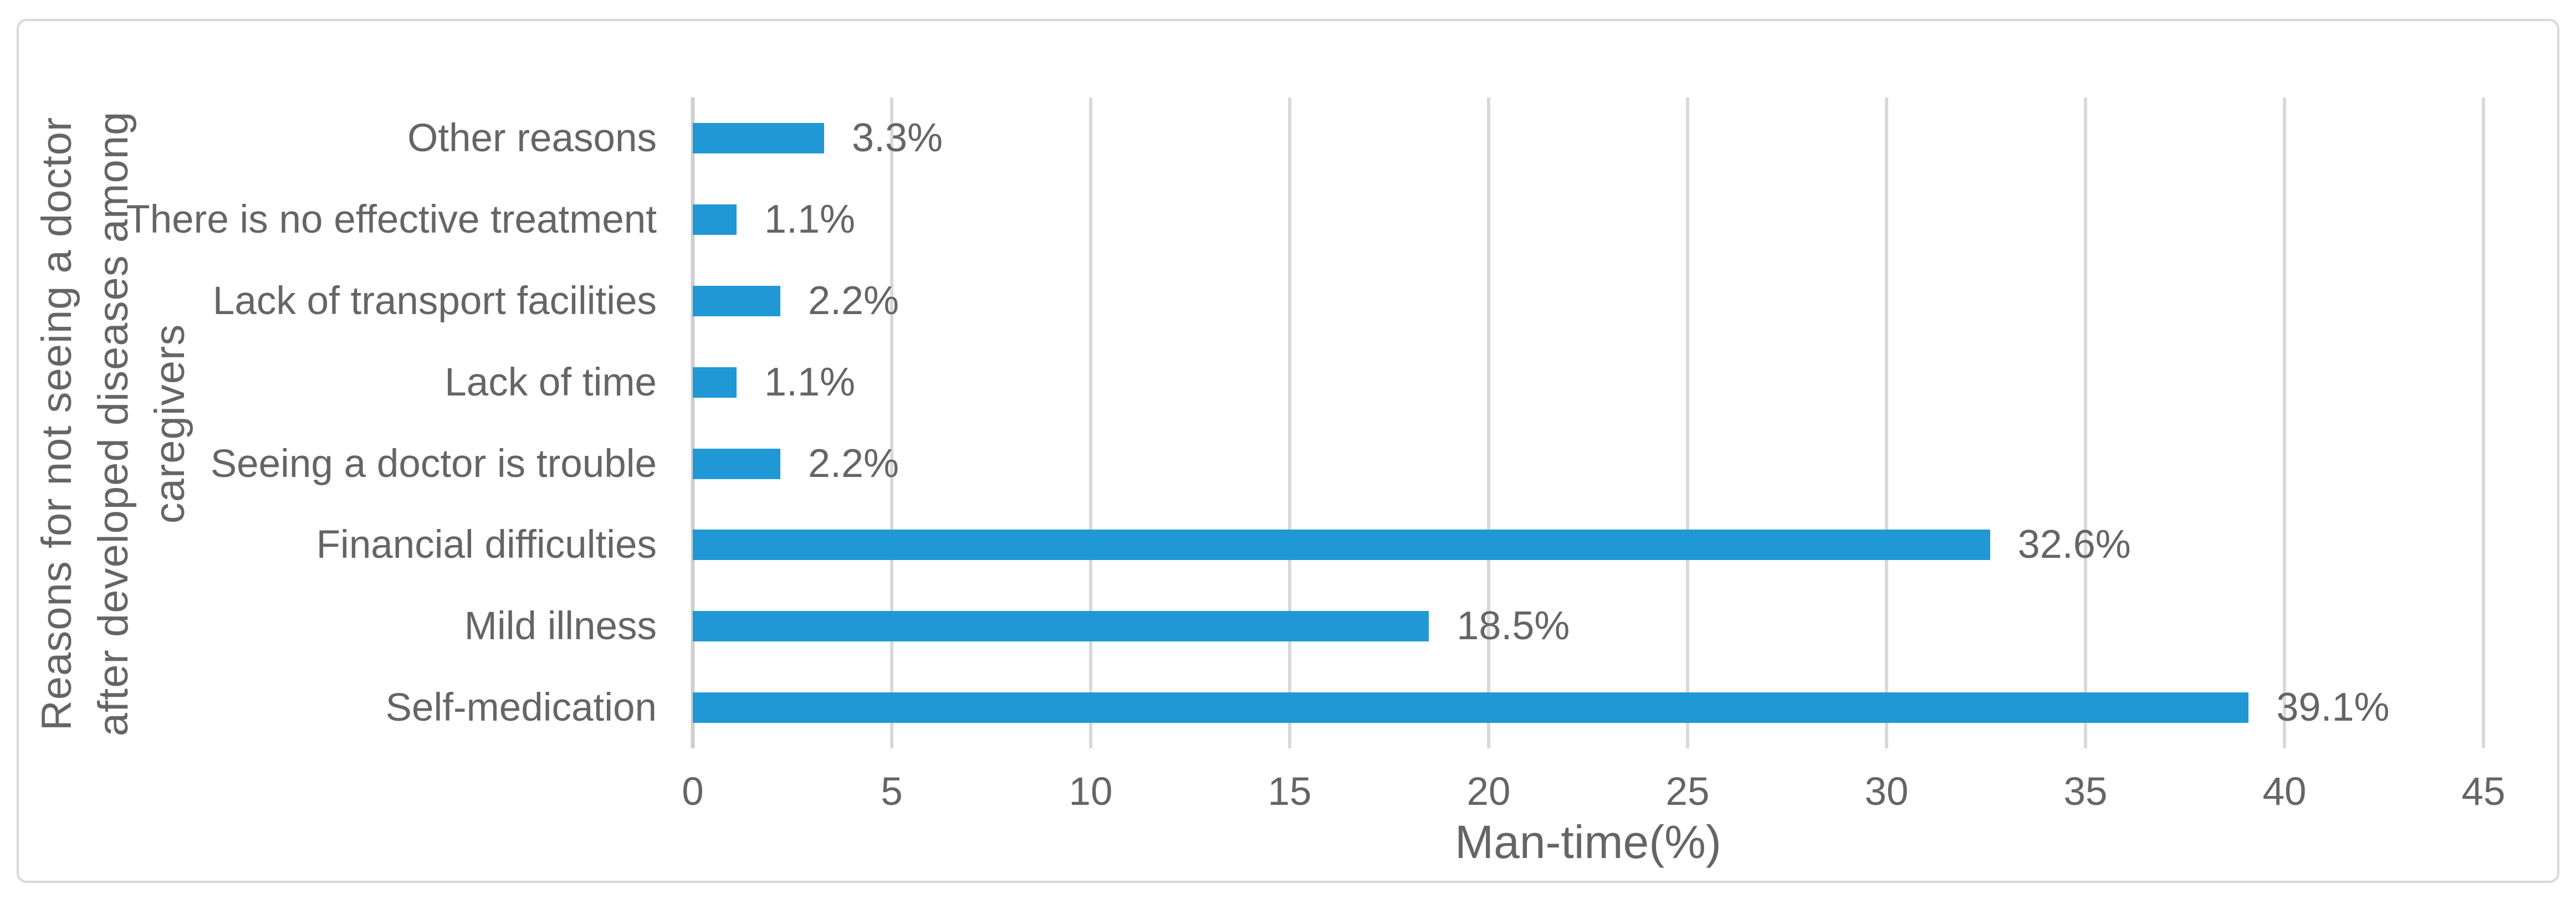  What do you see at coordinates (1513, 626) in the screenshot?
I see `bar-value-label: 18.5%` at bounding box center [1513, 626].